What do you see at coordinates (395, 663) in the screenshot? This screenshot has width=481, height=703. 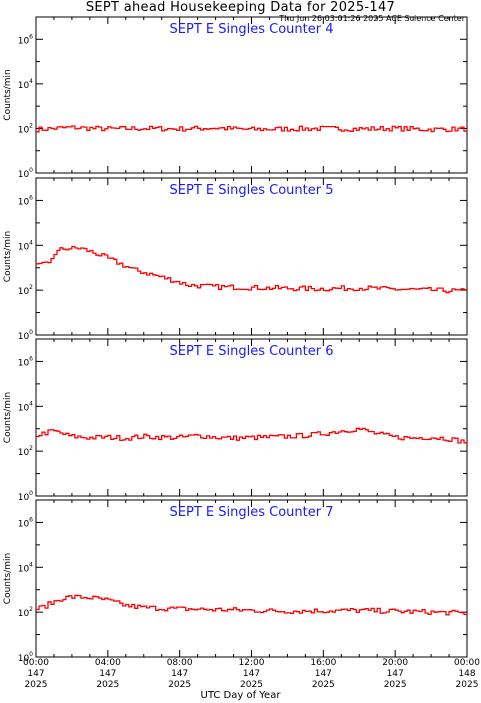 I see `x-tick-label: 20:00` at bounding box center [395, 663].